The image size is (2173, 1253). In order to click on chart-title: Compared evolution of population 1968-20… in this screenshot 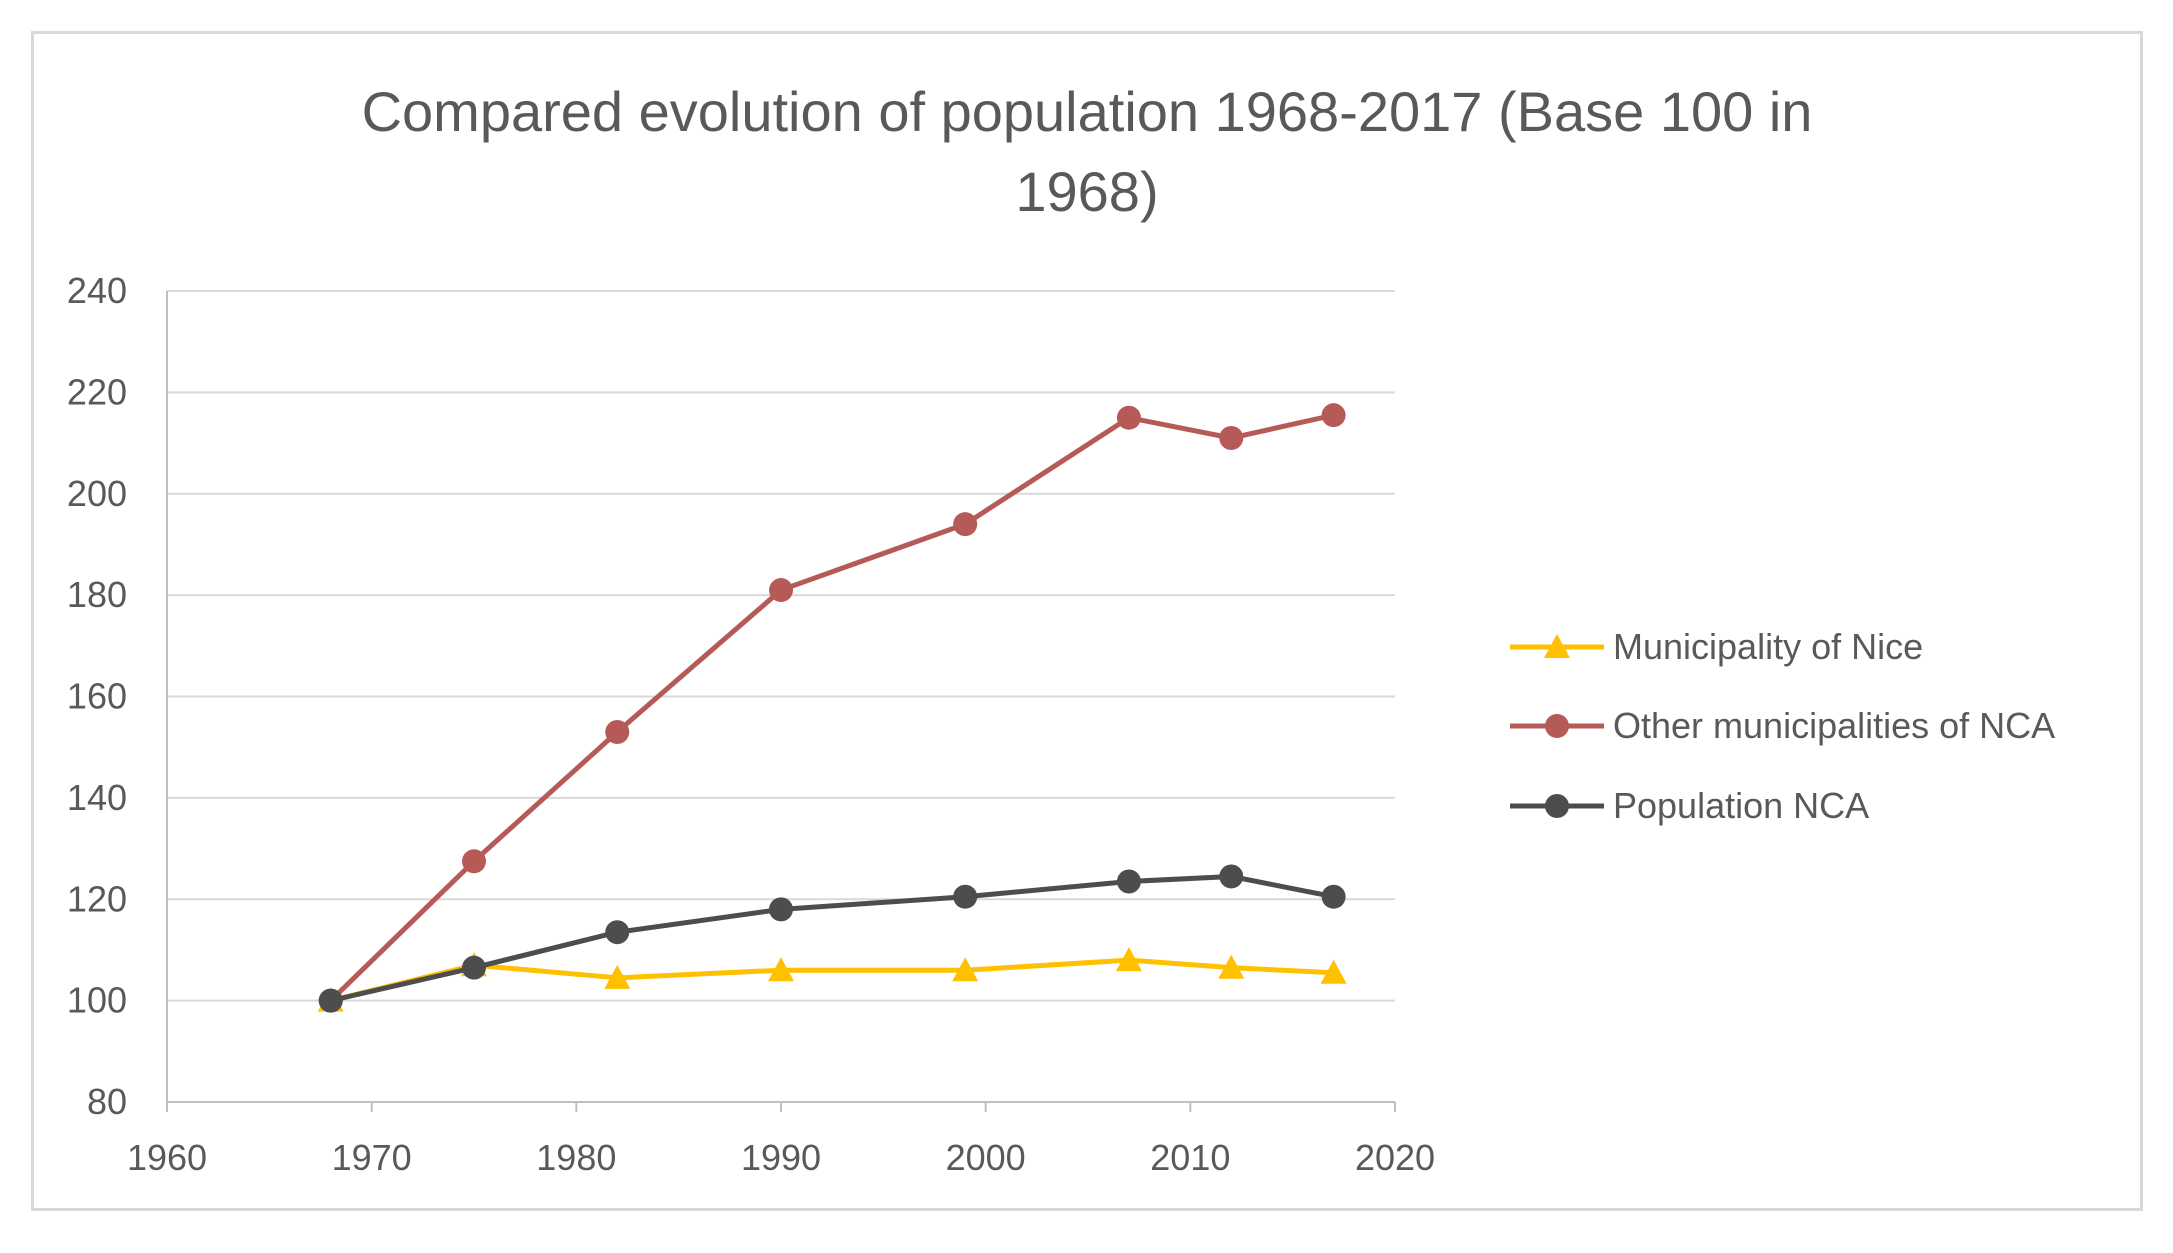, I will do `click(1087, 151)`.